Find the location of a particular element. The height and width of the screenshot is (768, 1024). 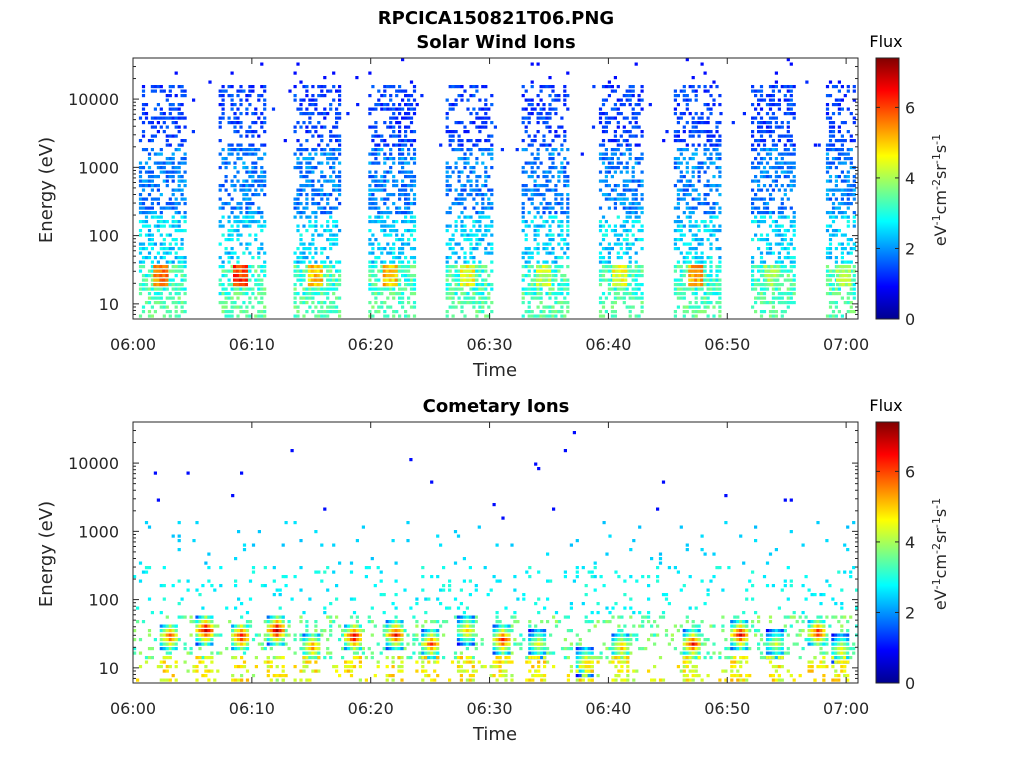

x-axis-label-solar-wind: Time is located at coordinates (494, 370).